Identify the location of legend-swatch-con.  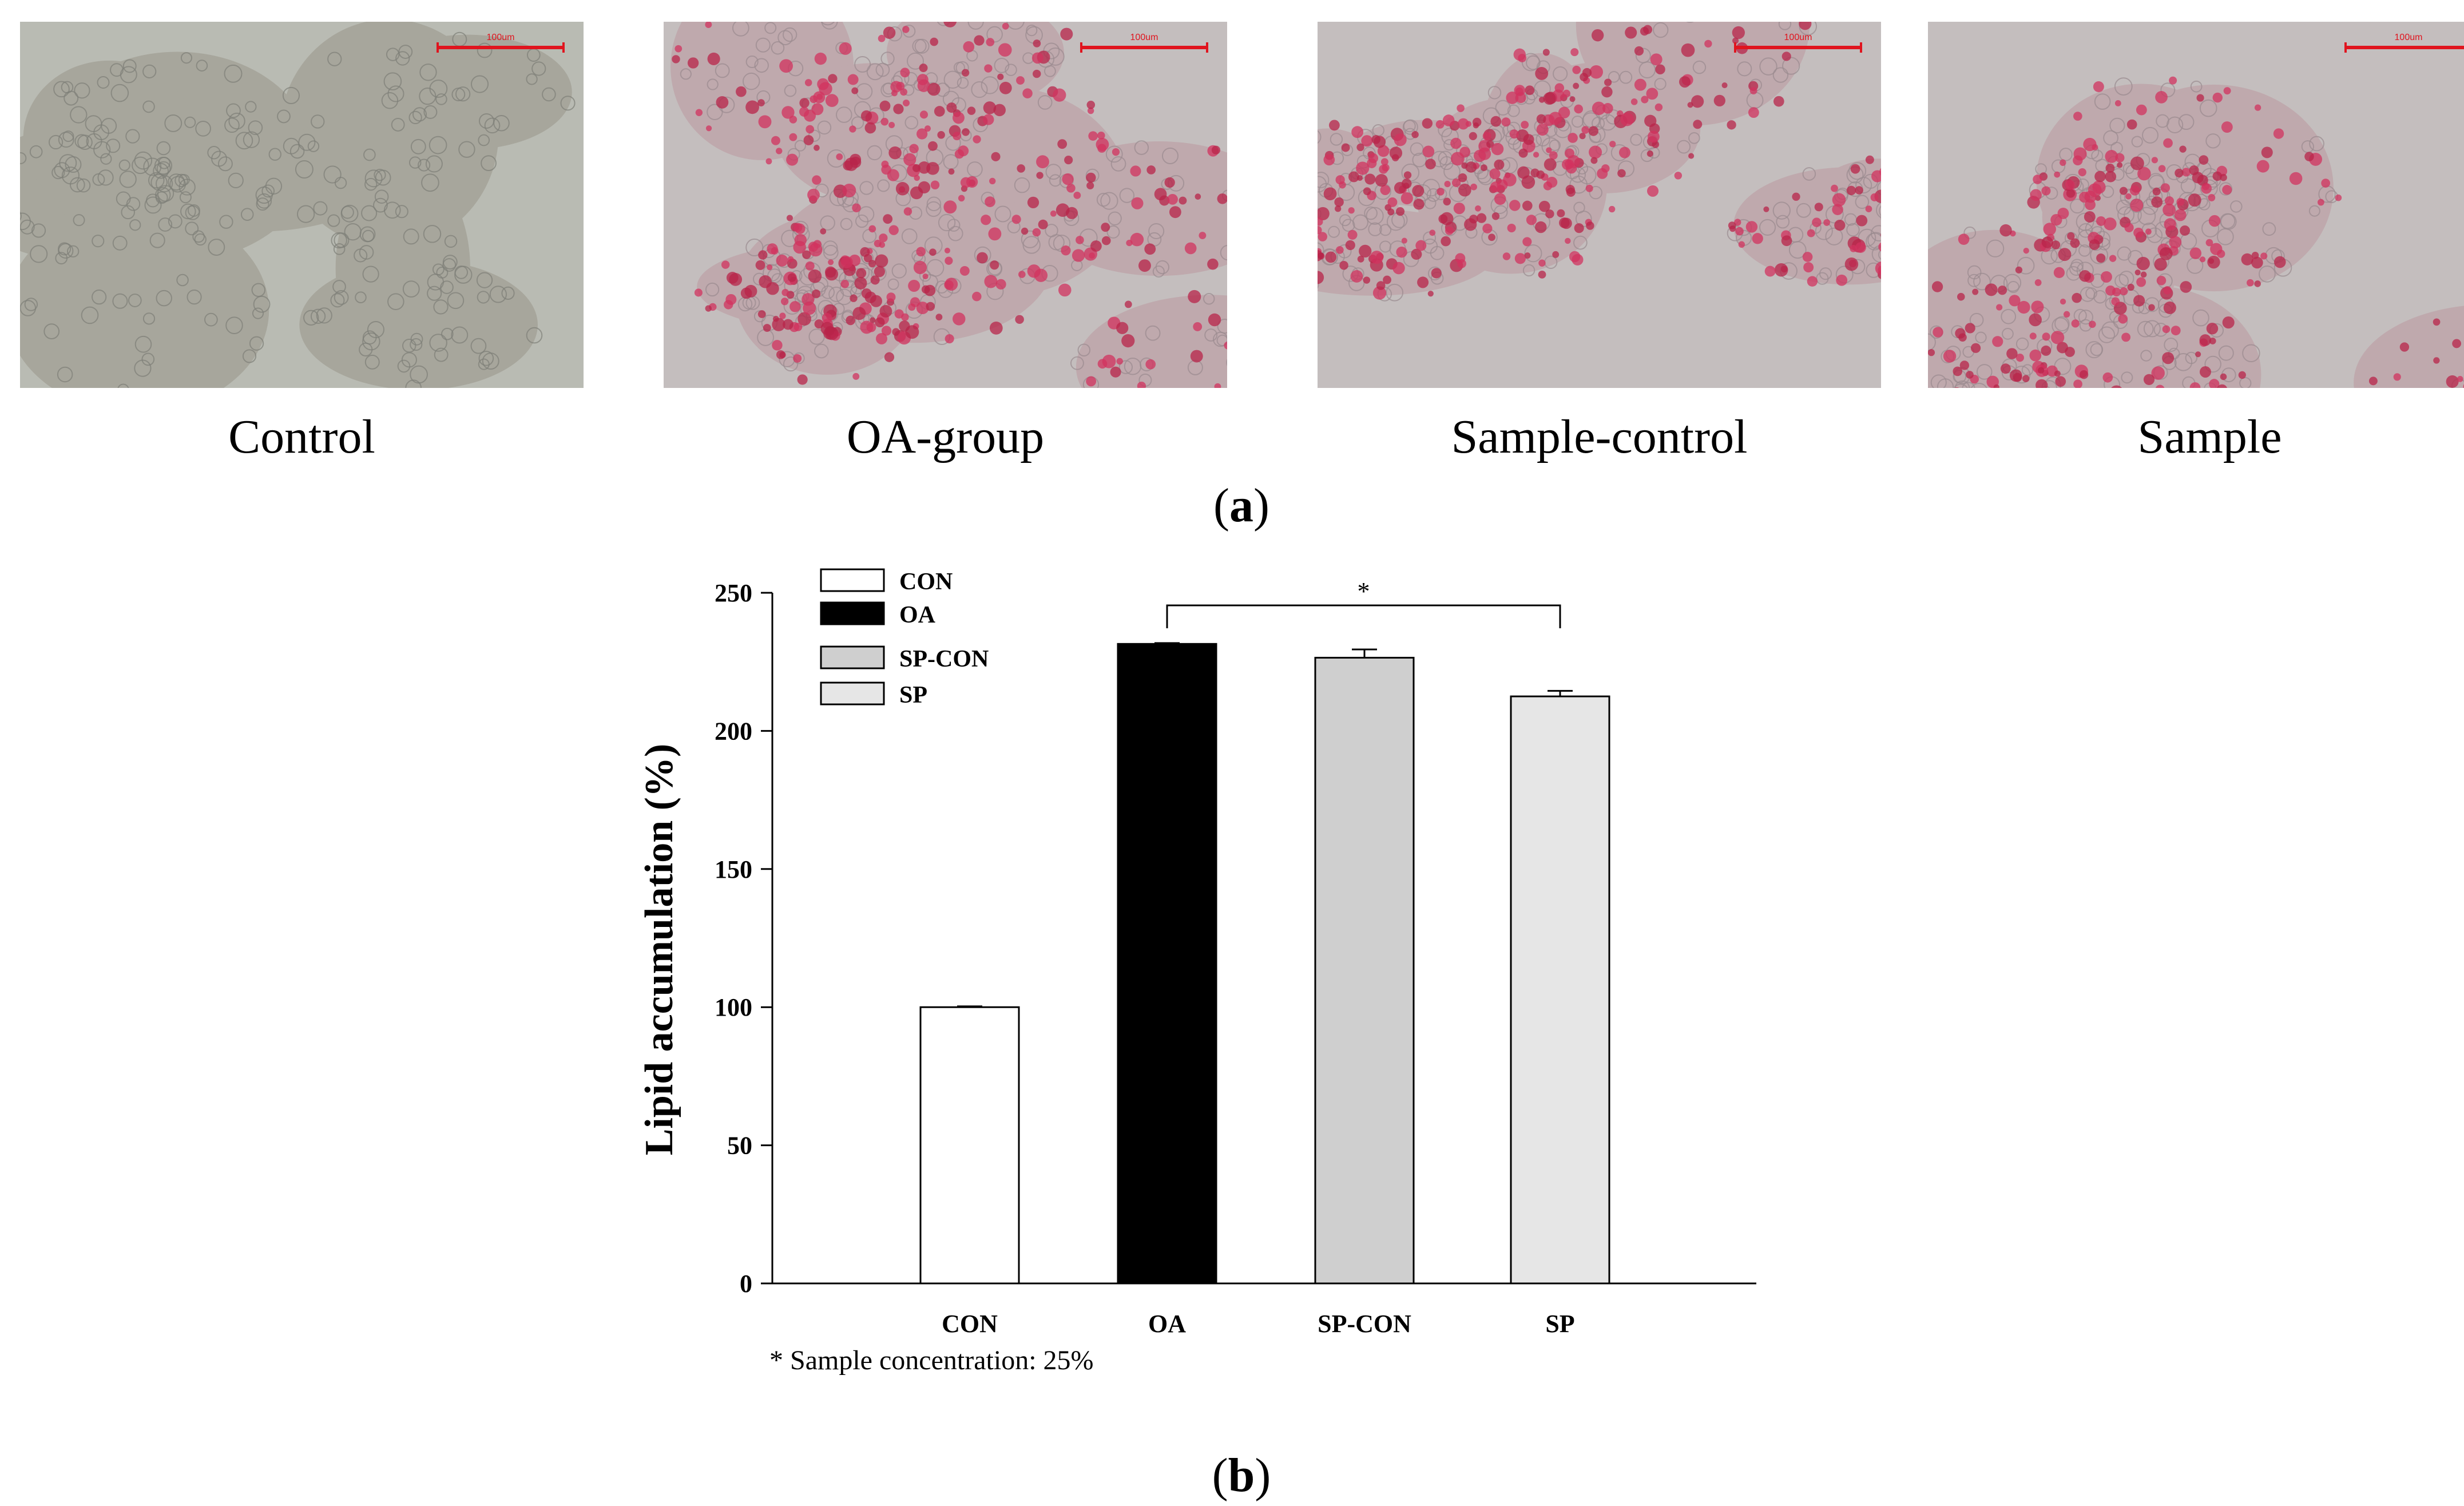
(852, 580).